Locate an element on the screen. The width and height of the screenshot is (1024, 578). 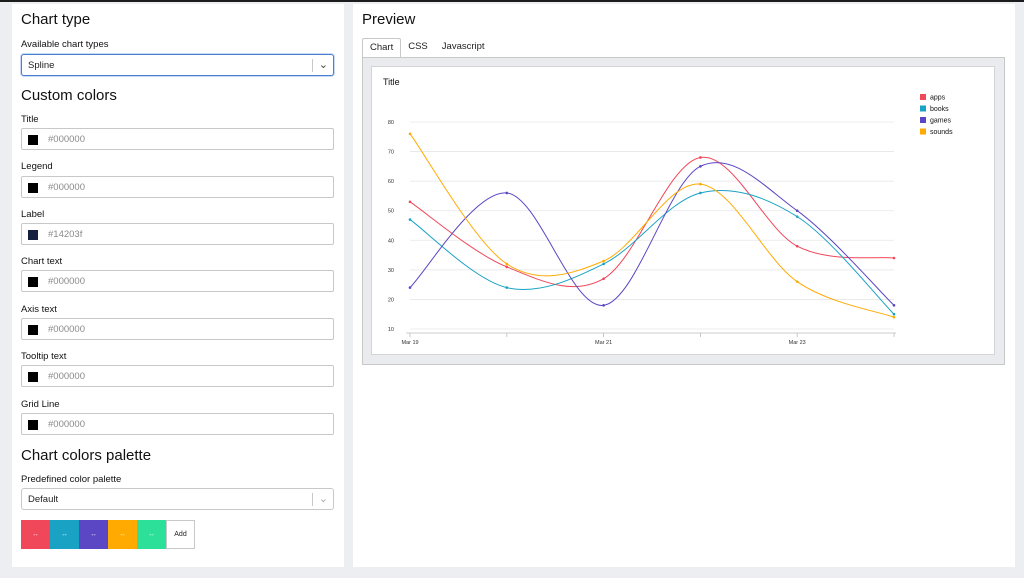
x-tick-label: Mar 19 is located at coordinates (409, 343).